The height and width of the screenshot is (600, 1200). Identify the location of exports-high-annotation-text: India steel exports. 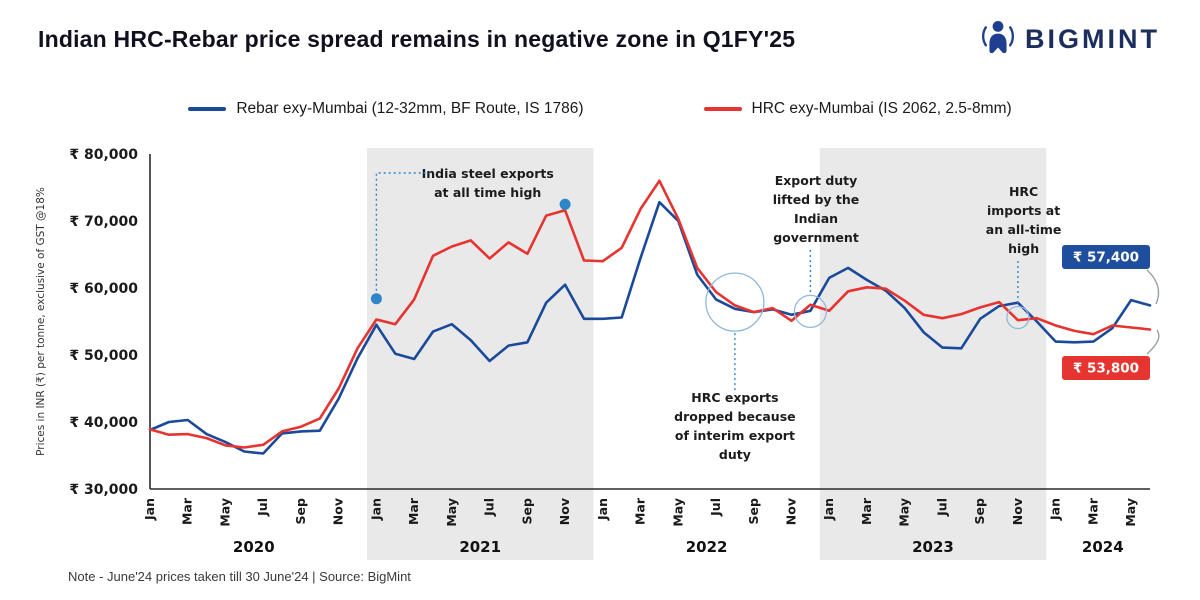
(488, 173).